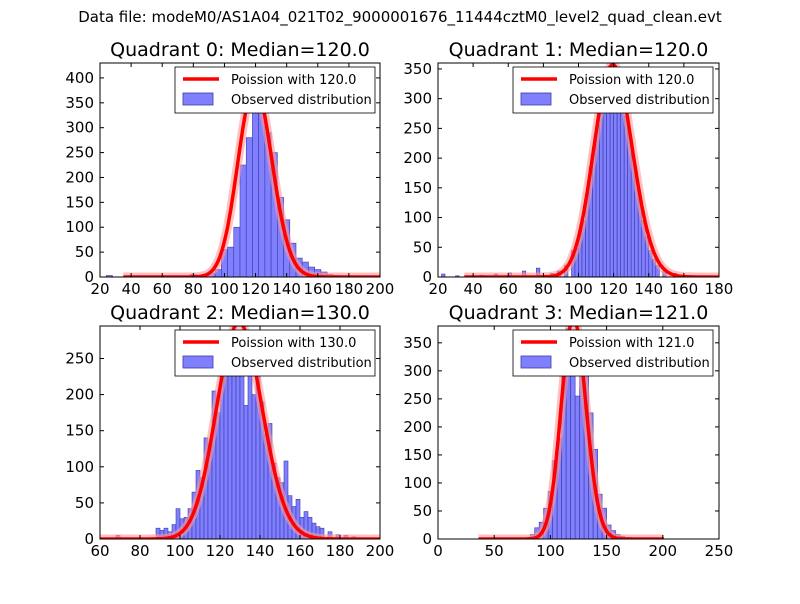 Image resolution: width=800 pixels, height=604 pixels. Describe the element at coordinates (293, 343) in the screenshot. I see `legend-label-poisson: Poission with 130.0` at that location.